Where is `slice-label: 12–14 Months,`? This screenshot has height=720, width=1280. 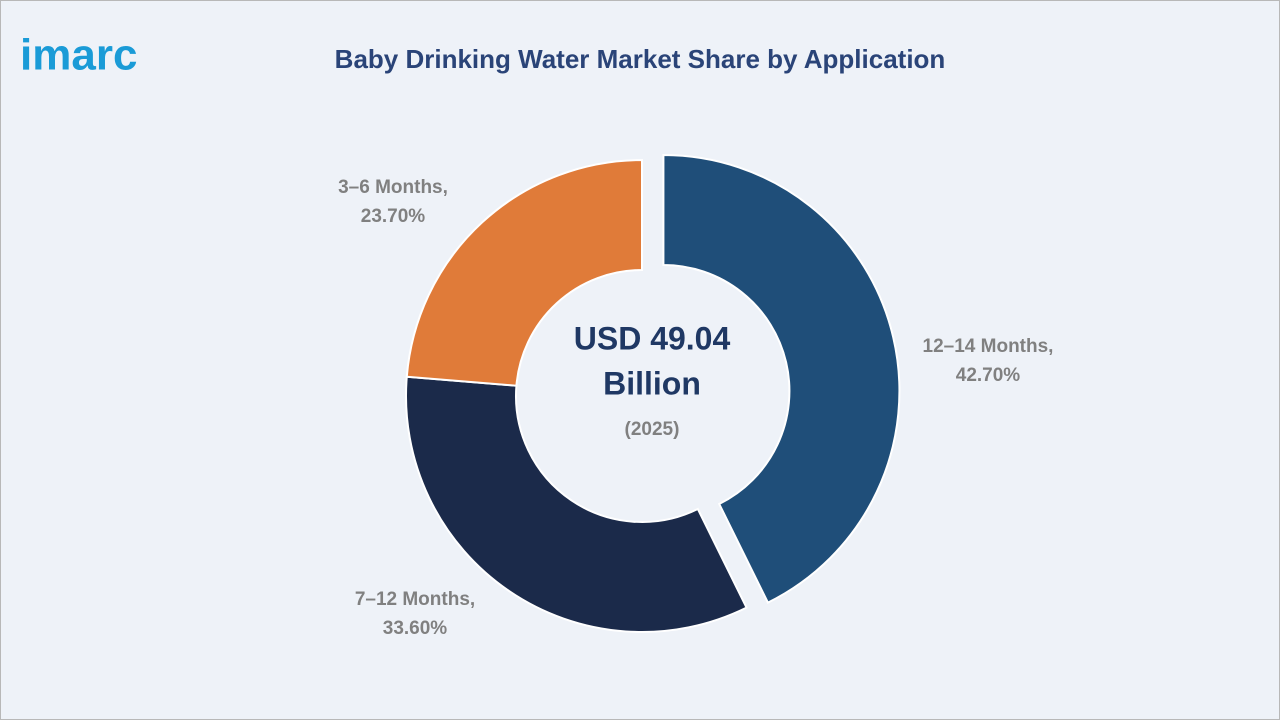 slice-label: 12–14 Months, is located at coordinates (988, 346).